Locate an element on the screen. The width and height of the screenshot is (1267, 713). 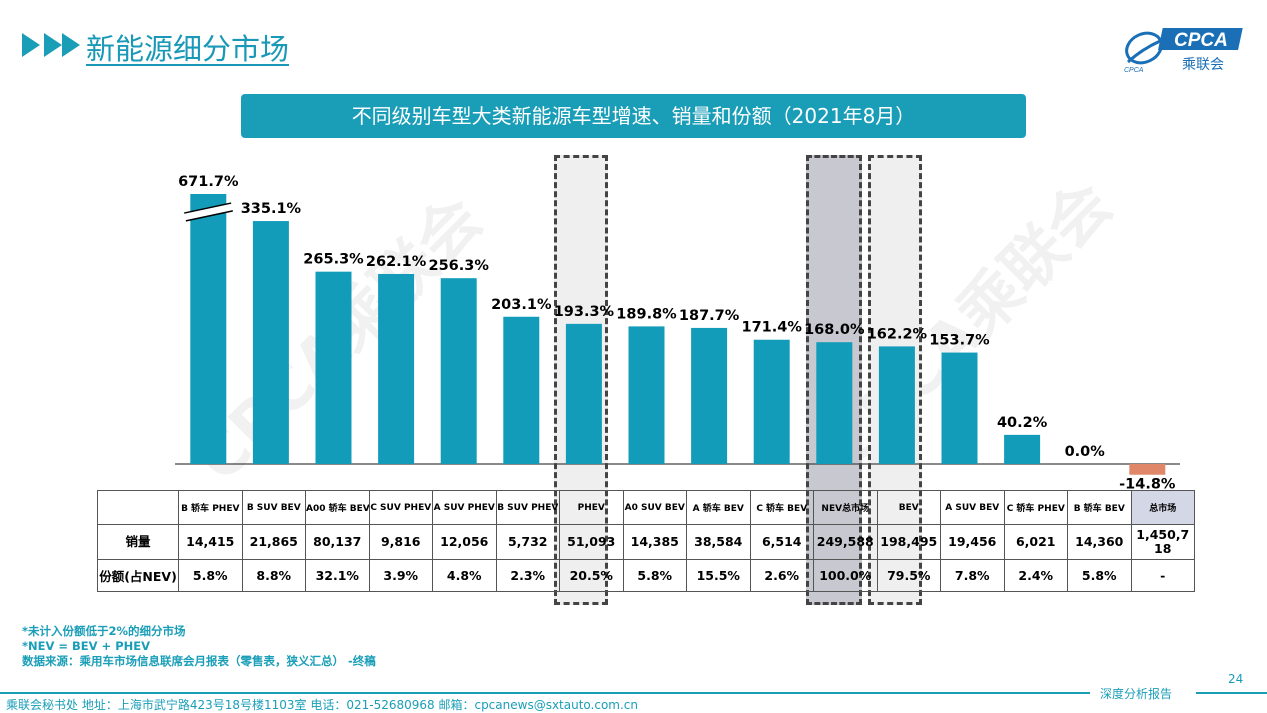
table-share-cell: 7.8% is located at coordinates (972, 575).